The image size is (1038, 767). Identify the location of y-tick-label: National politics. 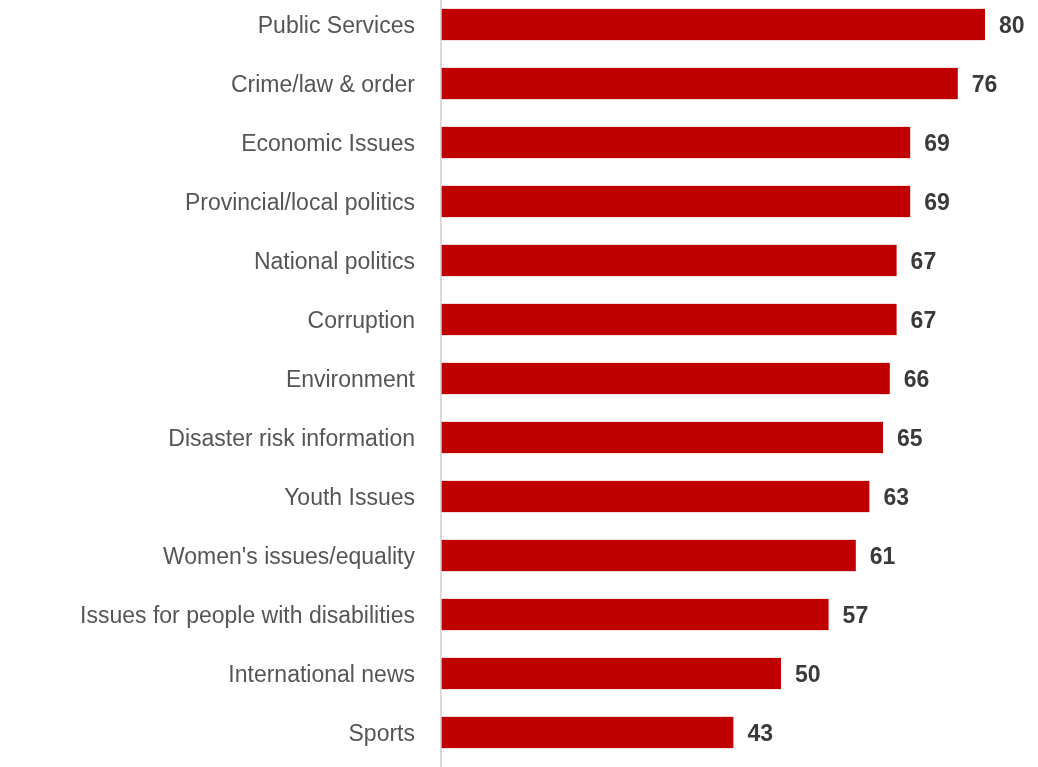
(334, 260).